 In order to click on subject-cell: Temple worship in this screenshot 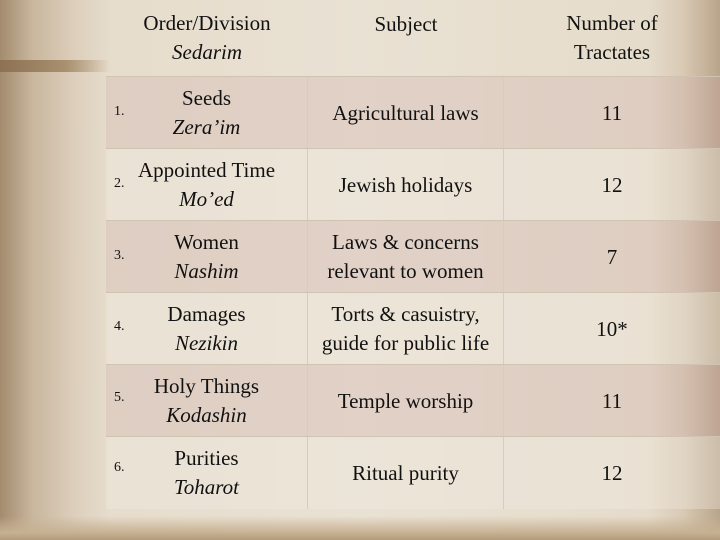, I will do `click(406, 401)`.